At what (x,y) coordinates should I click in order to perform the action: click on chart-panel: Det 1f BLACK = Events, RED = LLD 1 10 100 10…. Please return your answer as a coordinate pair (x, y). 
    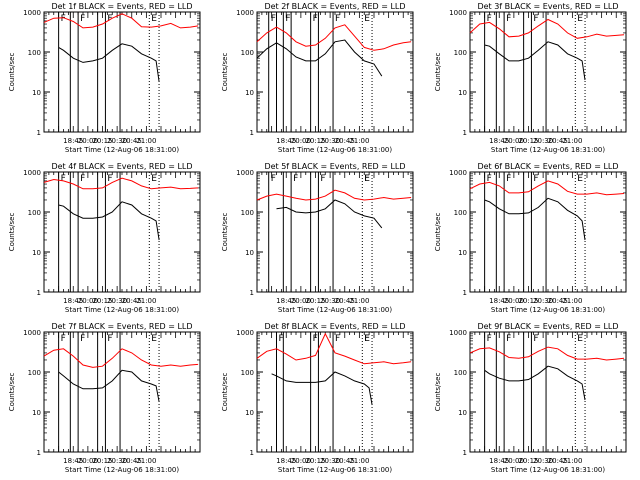
    Looking at the image, I should click on (104, 78).